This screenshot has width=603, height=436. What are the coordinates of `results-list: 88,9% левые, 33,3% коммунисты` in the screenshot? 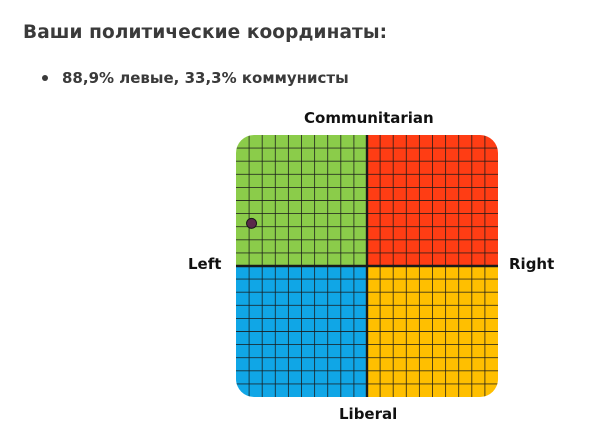 It's located at (195, 78).